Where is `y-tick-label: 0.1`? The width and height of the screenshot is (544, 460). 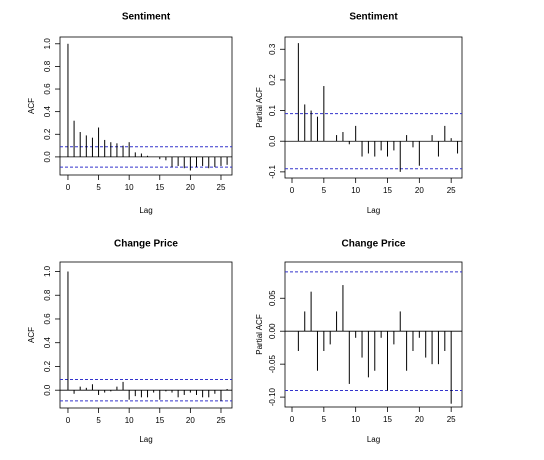 y-tick-label: 0.1 is located at coordinates (272, 110).